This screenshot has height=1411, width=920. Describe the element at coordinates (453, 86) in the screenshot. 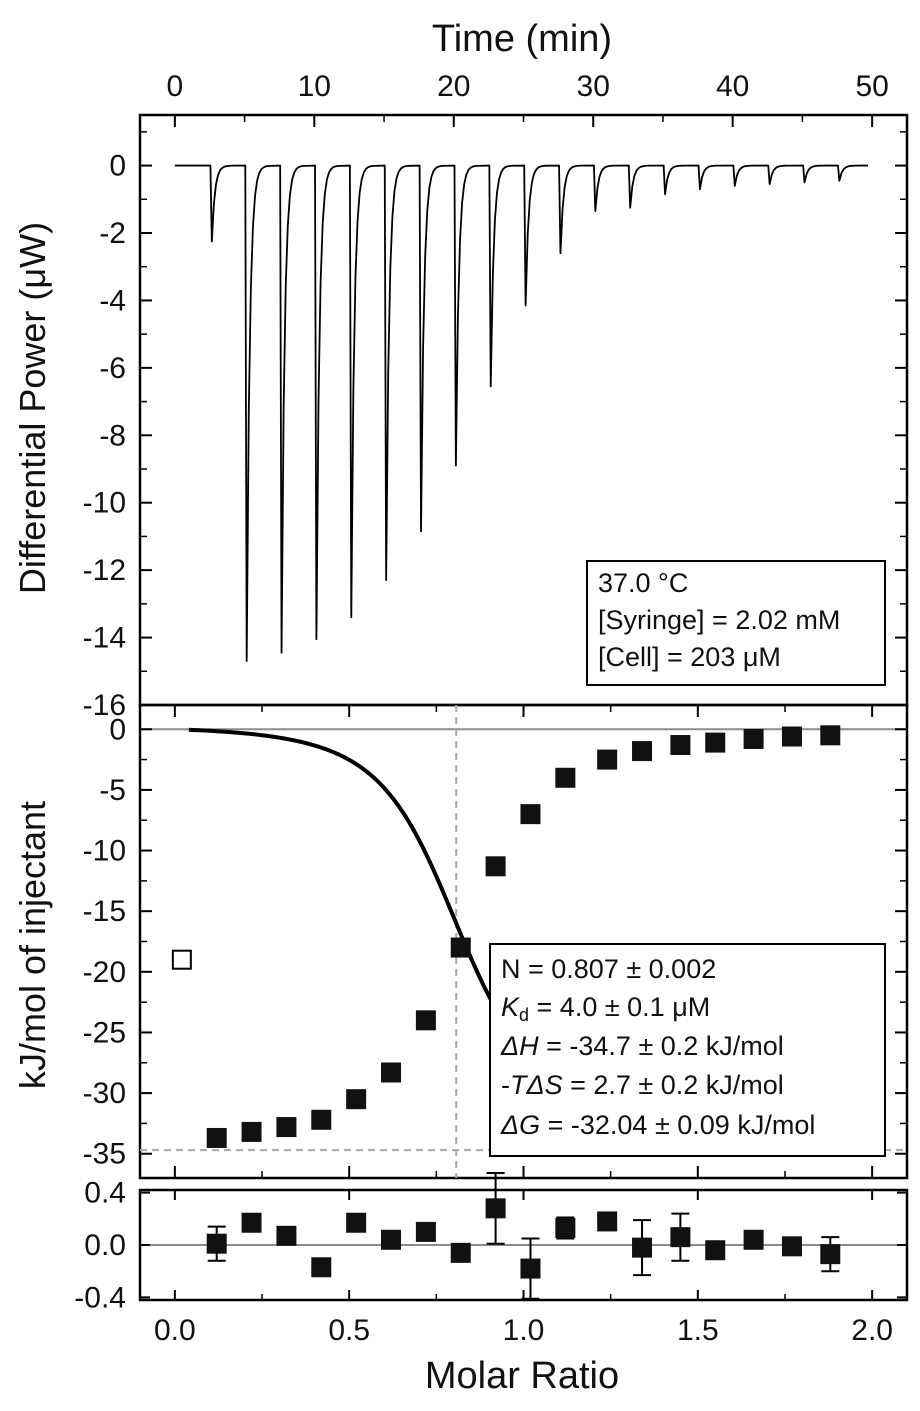

I see `time-tick-label: 20` at that location.